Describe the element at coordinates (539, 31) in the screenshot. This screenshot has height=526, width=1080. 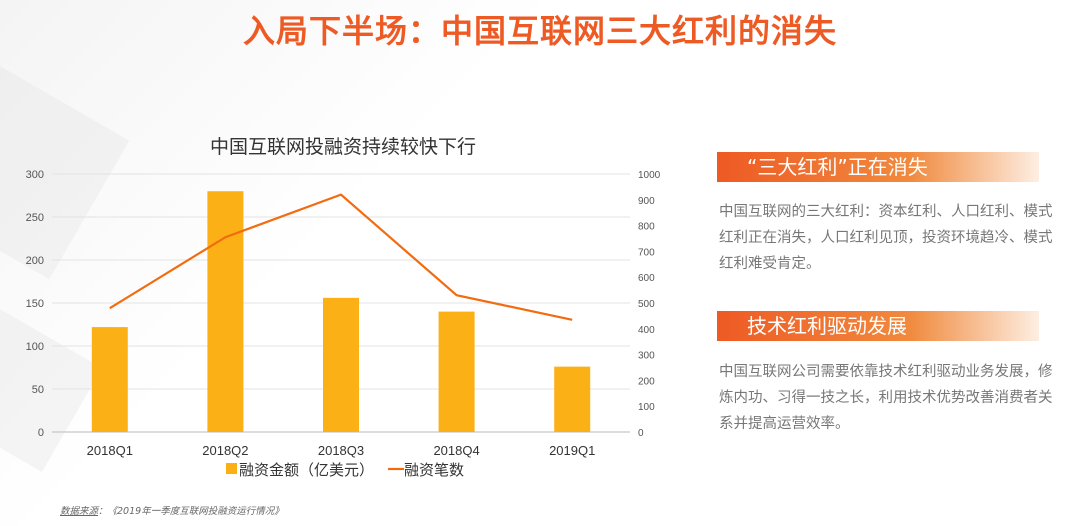
I see `page-title: 入局下半场：中国互联网三大红利的消失` at that location.